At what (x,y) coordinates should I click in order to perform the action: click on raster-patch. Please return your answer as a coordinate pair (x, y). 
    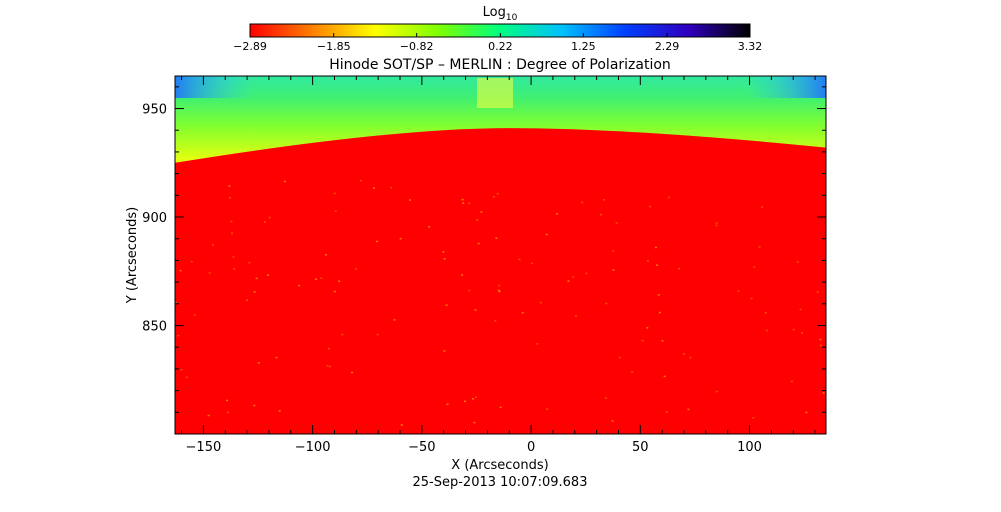
    Looking at the image, I should click on (495, 93).